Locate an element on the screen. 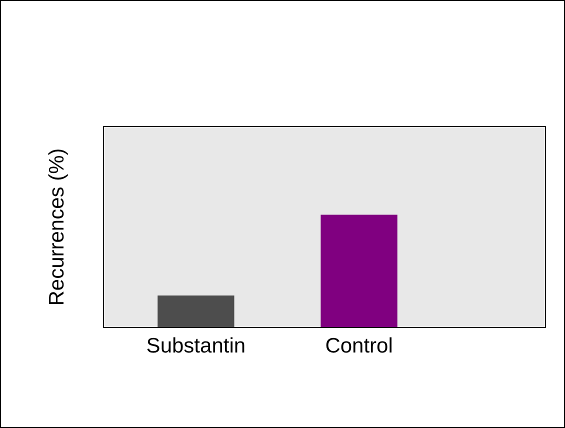 Image resolution: width=565 pixels, height=428 pixels. x-tick-label: Control is located at coordinates (359, 346).